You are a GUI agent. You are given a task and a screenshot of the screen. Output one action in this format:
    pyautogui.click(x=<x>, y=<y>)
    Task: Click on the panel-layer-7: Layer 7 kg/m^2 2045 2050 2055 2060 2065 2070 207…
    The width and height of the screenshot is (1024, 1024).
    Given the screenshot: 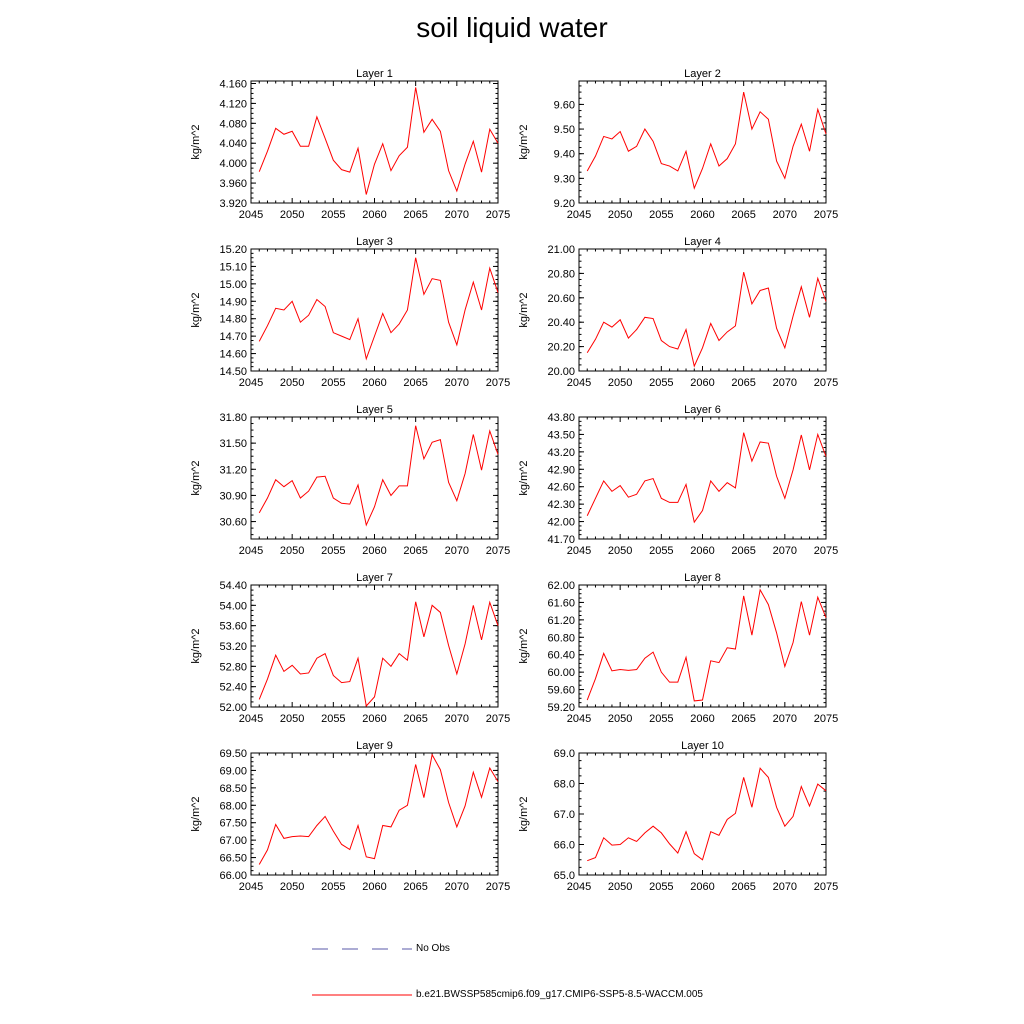 What is the action you would take?
    pyautogui.click(x=350, y=648)
    